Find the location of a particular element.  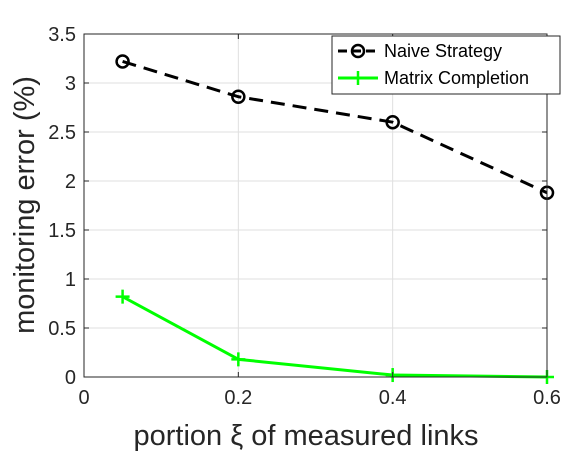

y-tick-label: 0 is located at coordinates (70, 378).